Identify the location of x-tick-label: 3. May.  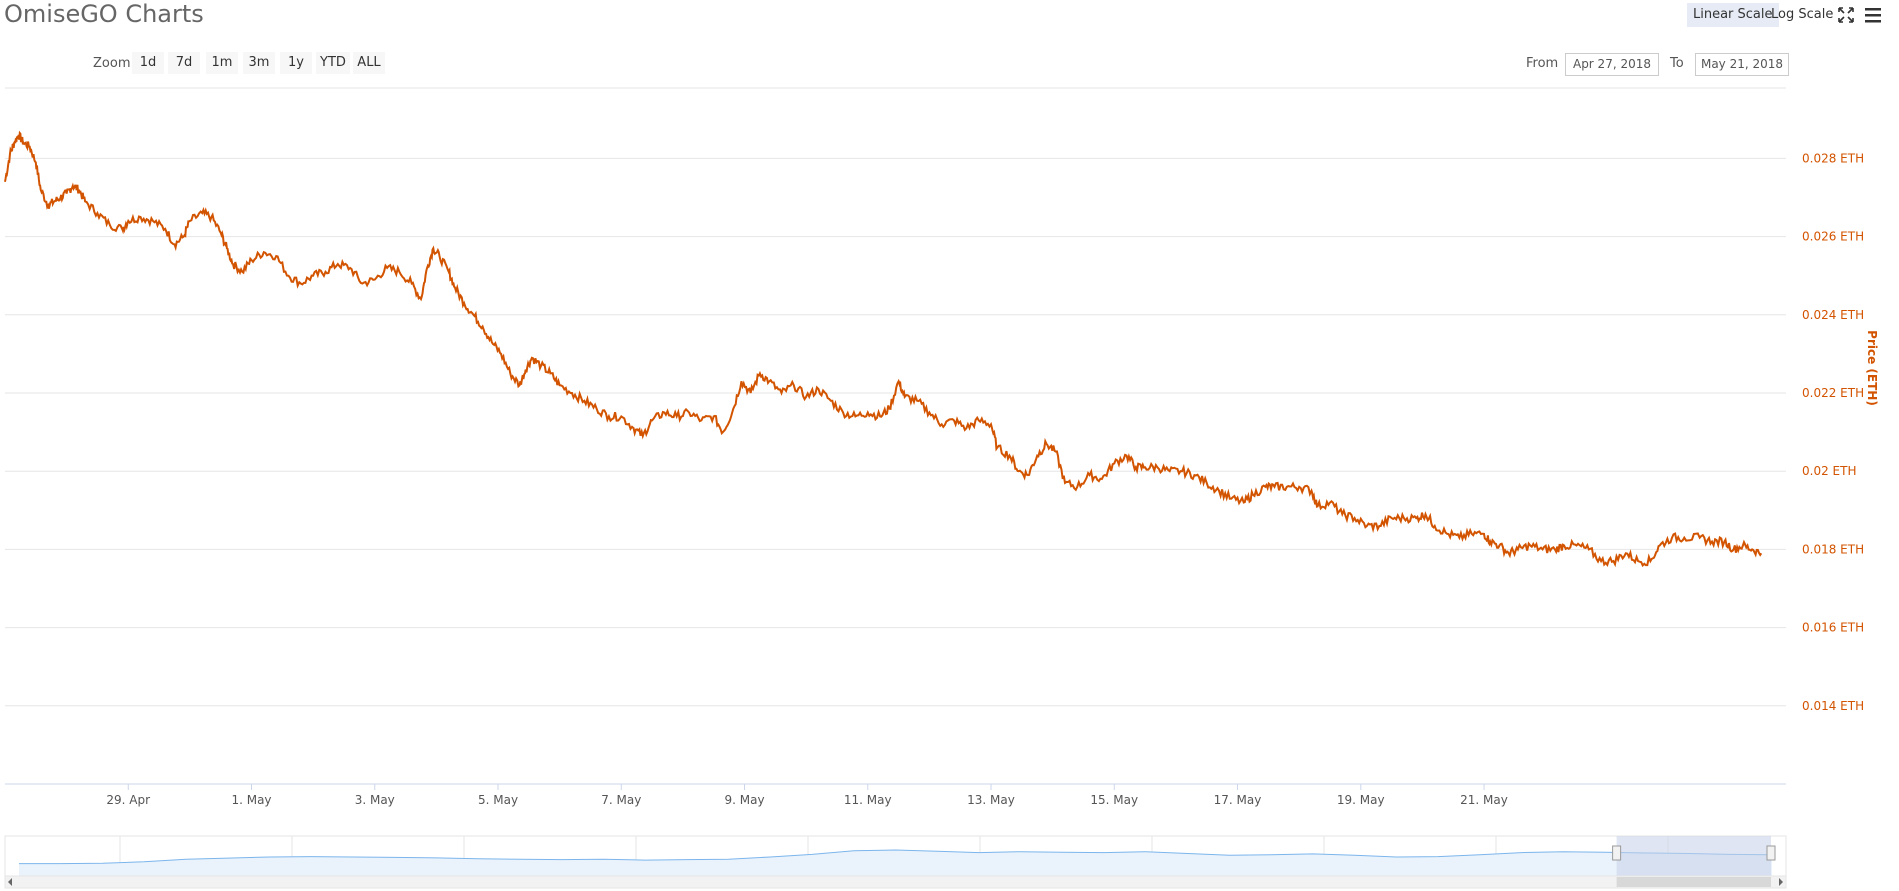
(375, 800).